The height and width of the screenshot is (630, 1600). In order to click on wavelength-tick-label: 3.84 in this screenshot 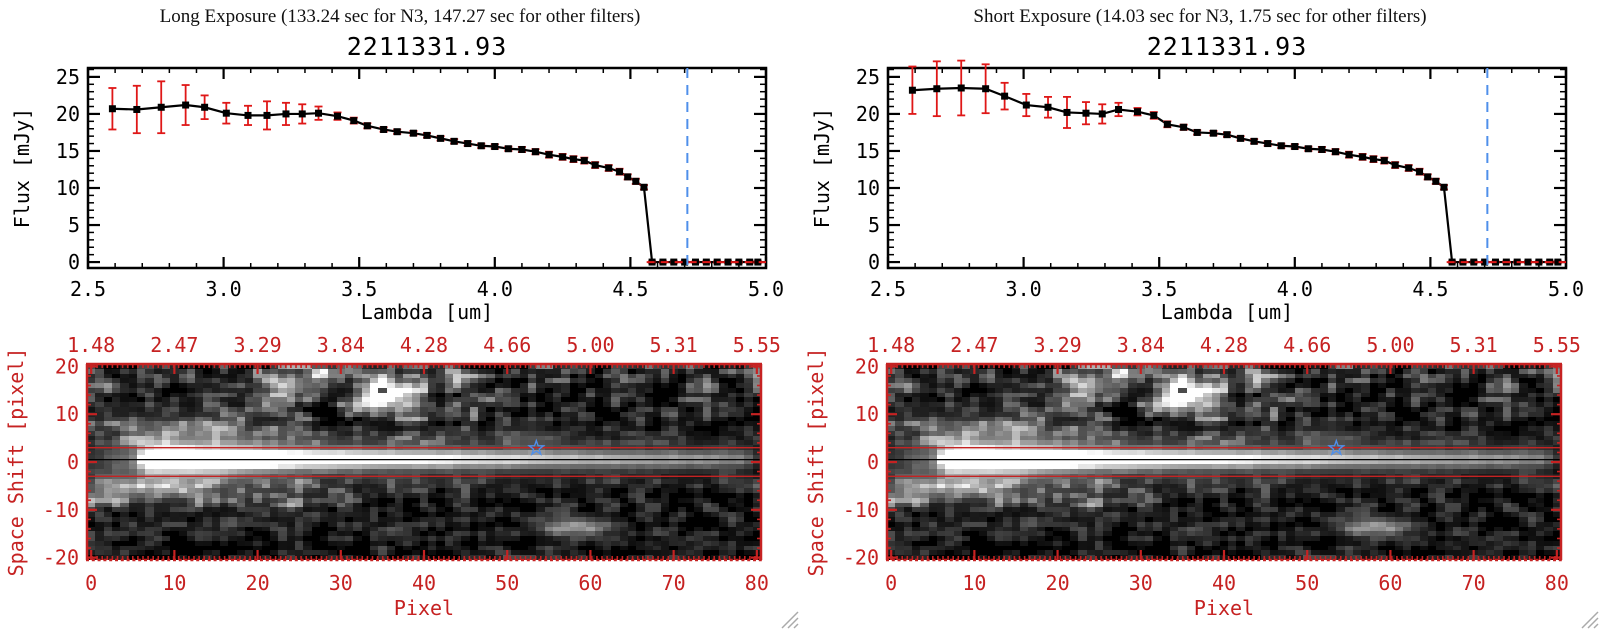, I will do `click(1141, 345)`.